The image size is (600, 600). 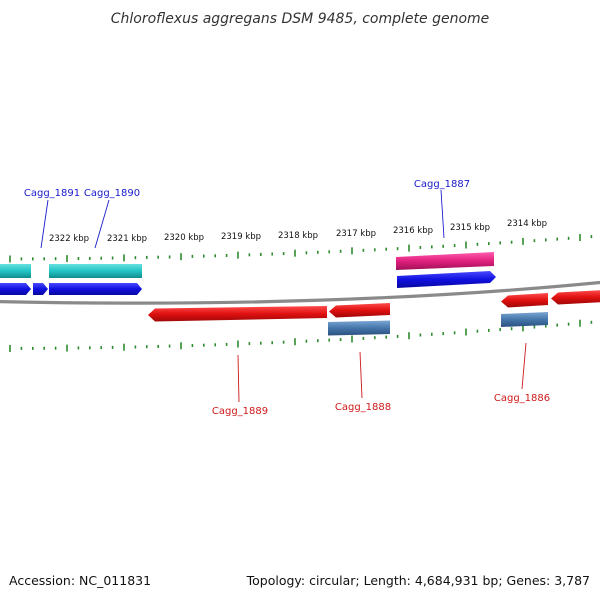 I want to click on scale-label: 2319 kbp, so click(x=241, y=237).